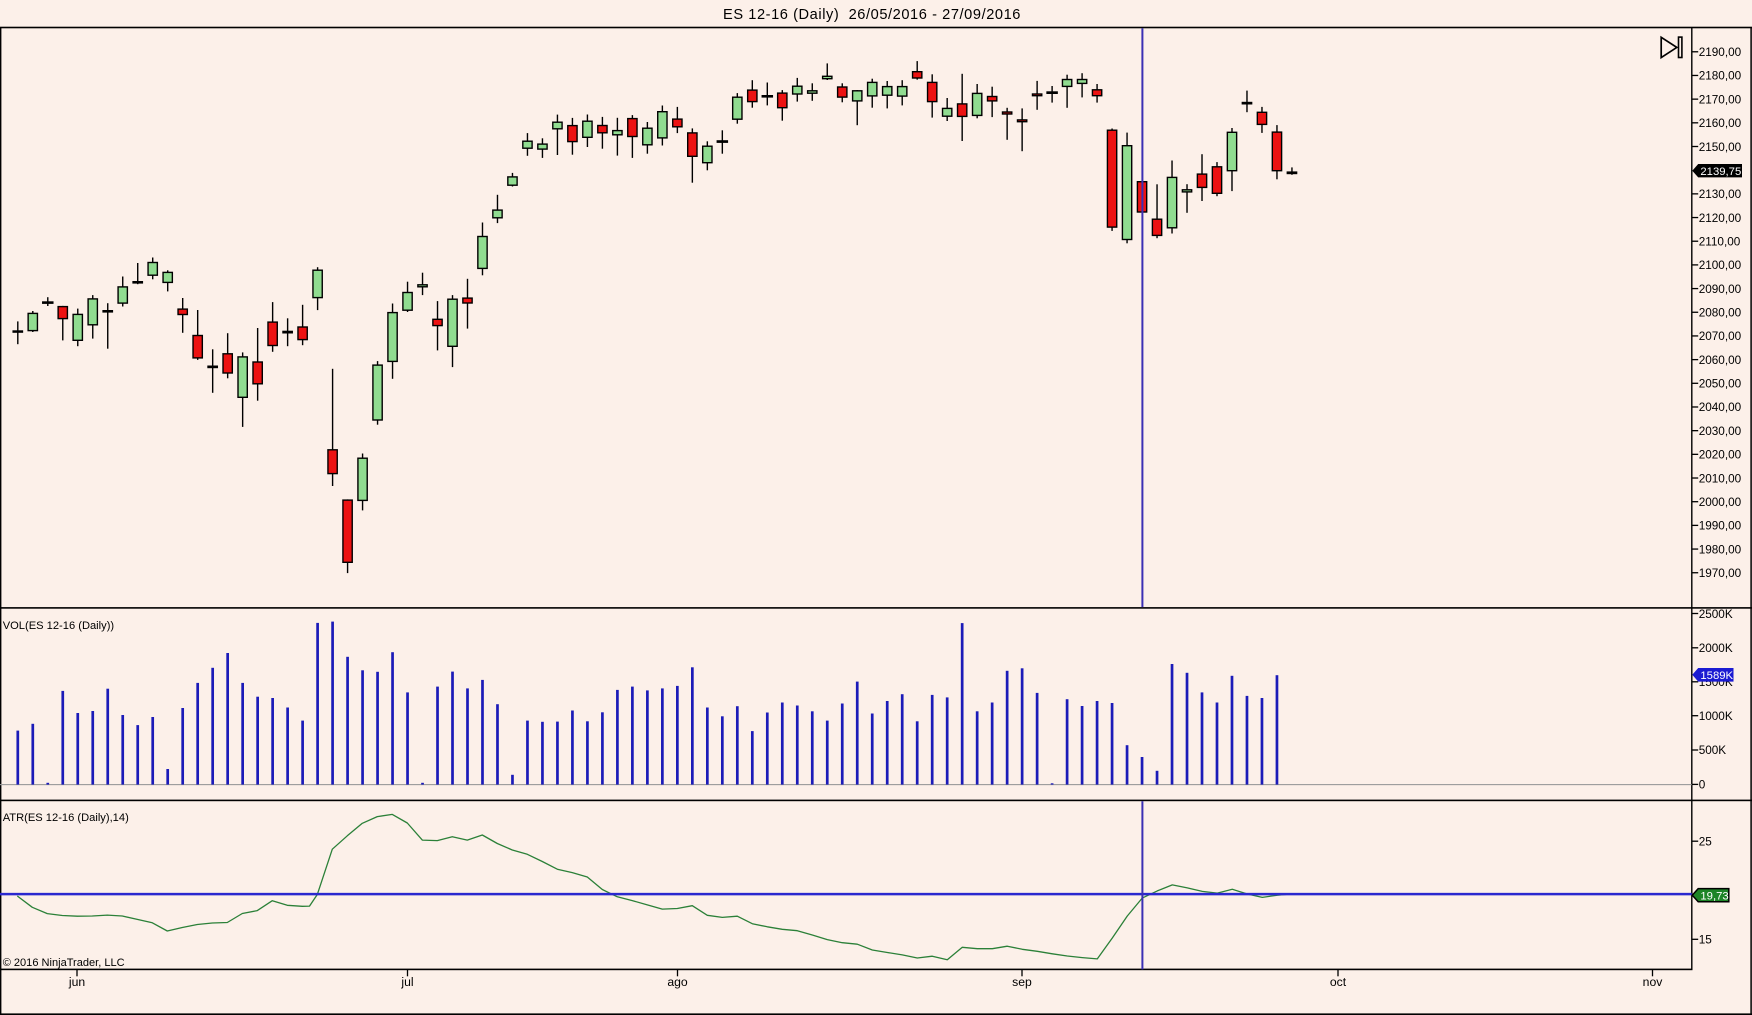 Image resolution: width=1752 pixels, height=1015 pixels. What do you see at coordinates (1706, 842) in the screenshot?
I see `svg-text: 25` at bounding box center [1706, 842].